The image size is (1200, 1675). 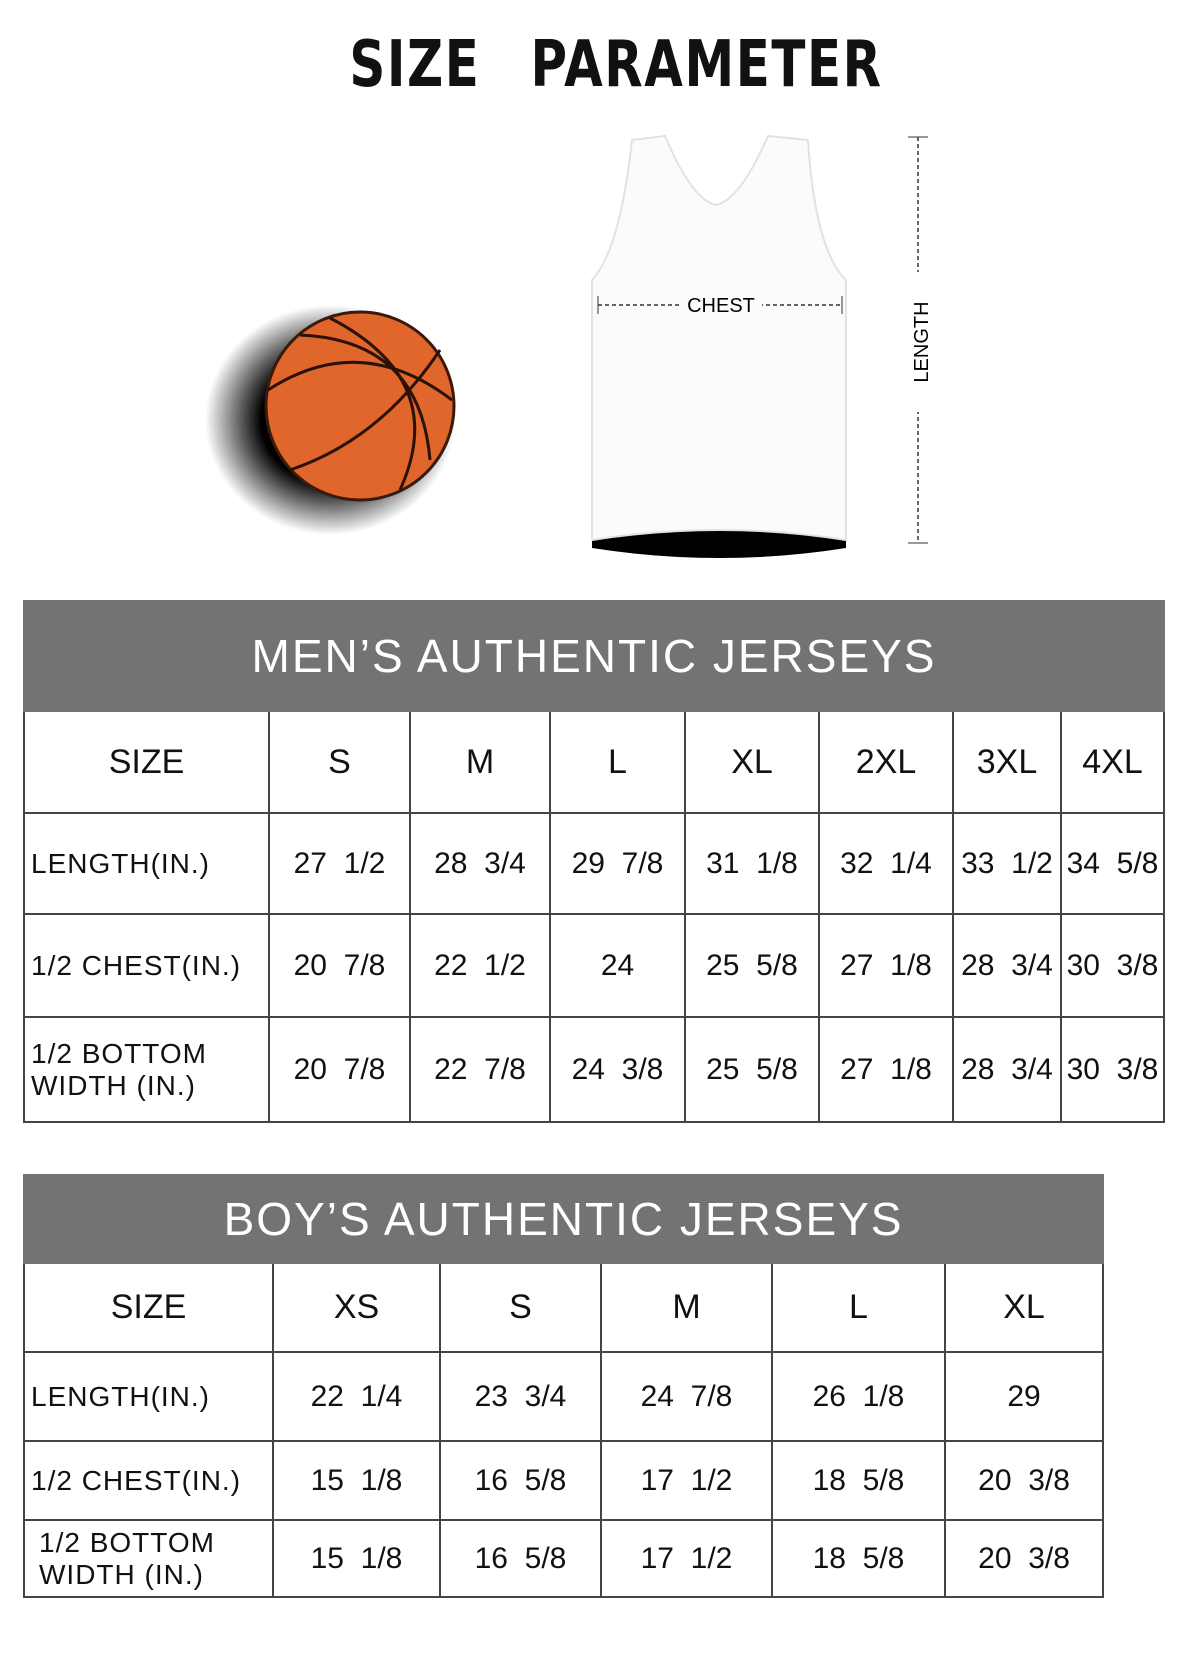 What do you see at coordinates (1007, 762) in the screenshot?
I see `size-col: 3XL` at bounding box center [1007, 762].